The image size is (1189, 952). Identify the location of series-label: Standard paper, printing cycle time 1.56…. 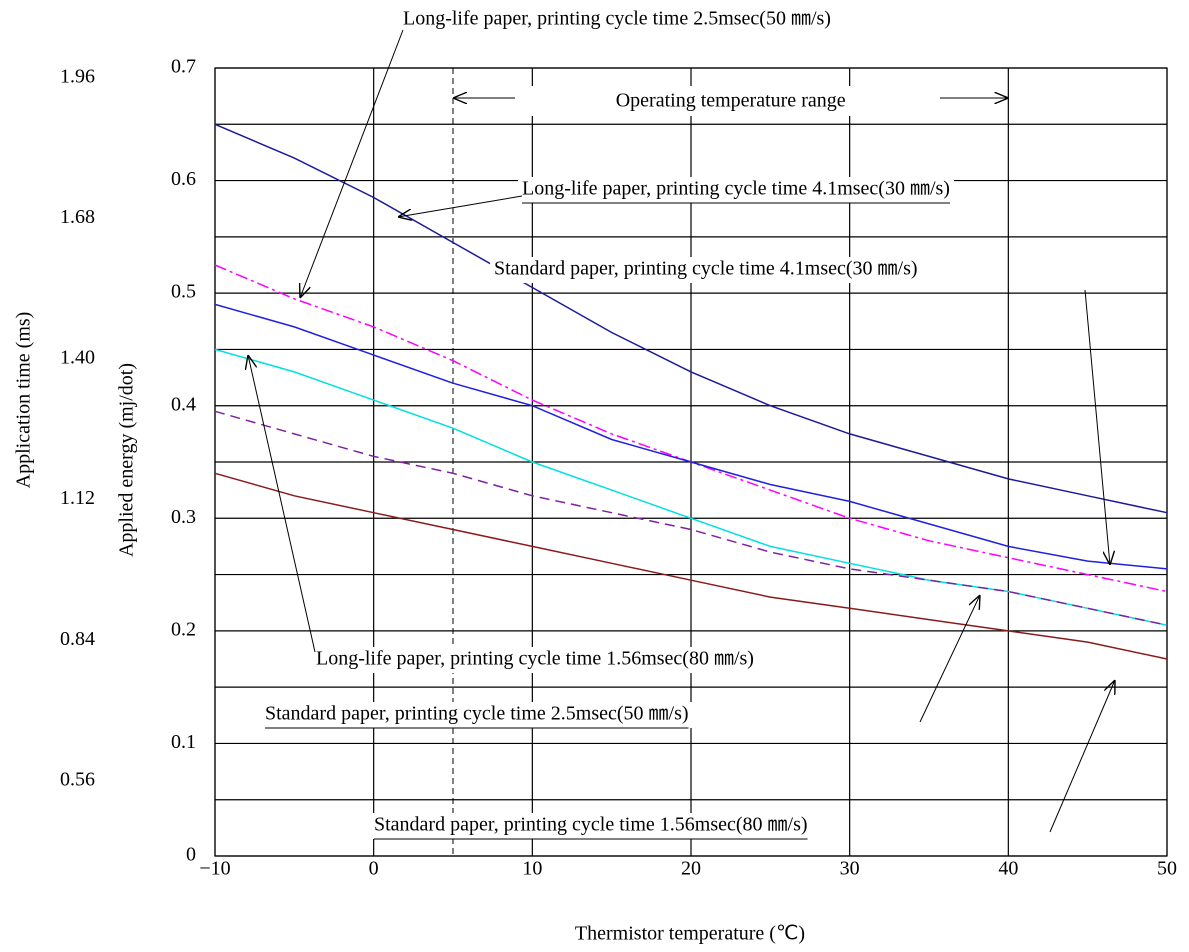
(591, 825).